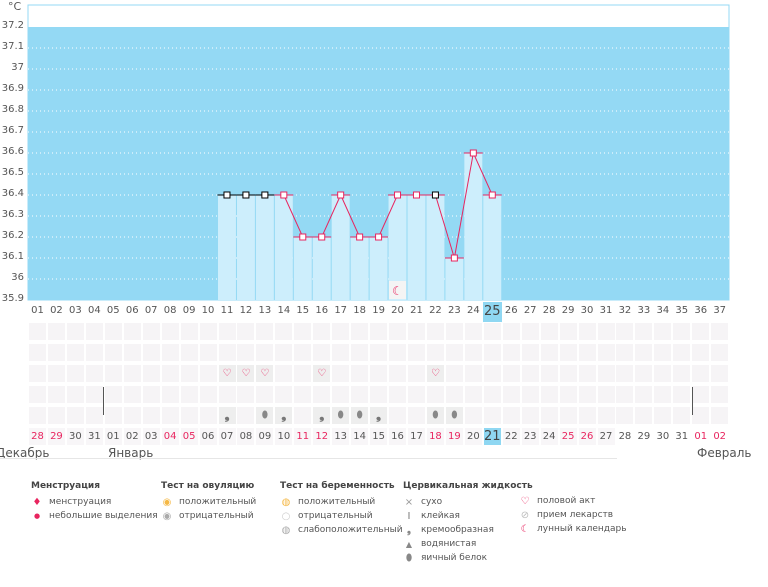 This screenshot has height=587, width=768. I want to click on calendar-date: 04, so click(170, 436).